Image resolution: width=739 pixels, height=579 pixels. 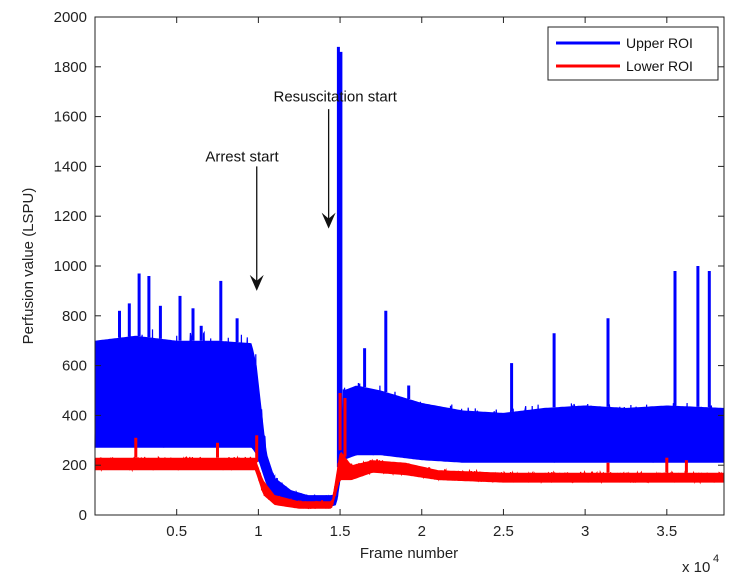 What do you see at coordinates (83, 515) in the screenshot?
I see `y-tick-label: 0` at bounding box center [83, 515].